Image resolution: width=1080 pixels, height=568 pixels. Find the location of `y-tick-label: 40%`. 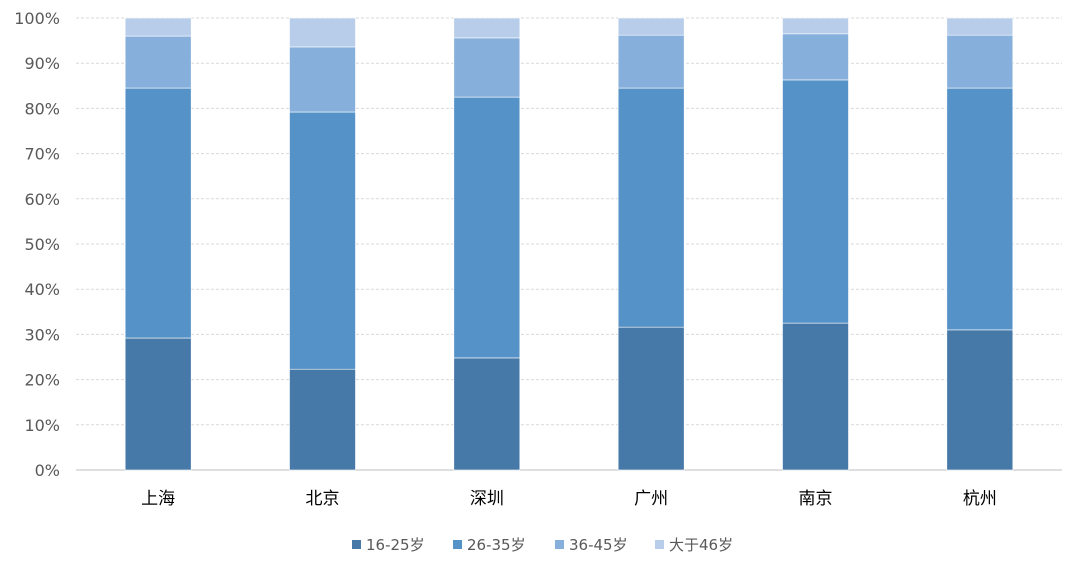

y-tick-label: 40% is located at coordinates (42, 289).